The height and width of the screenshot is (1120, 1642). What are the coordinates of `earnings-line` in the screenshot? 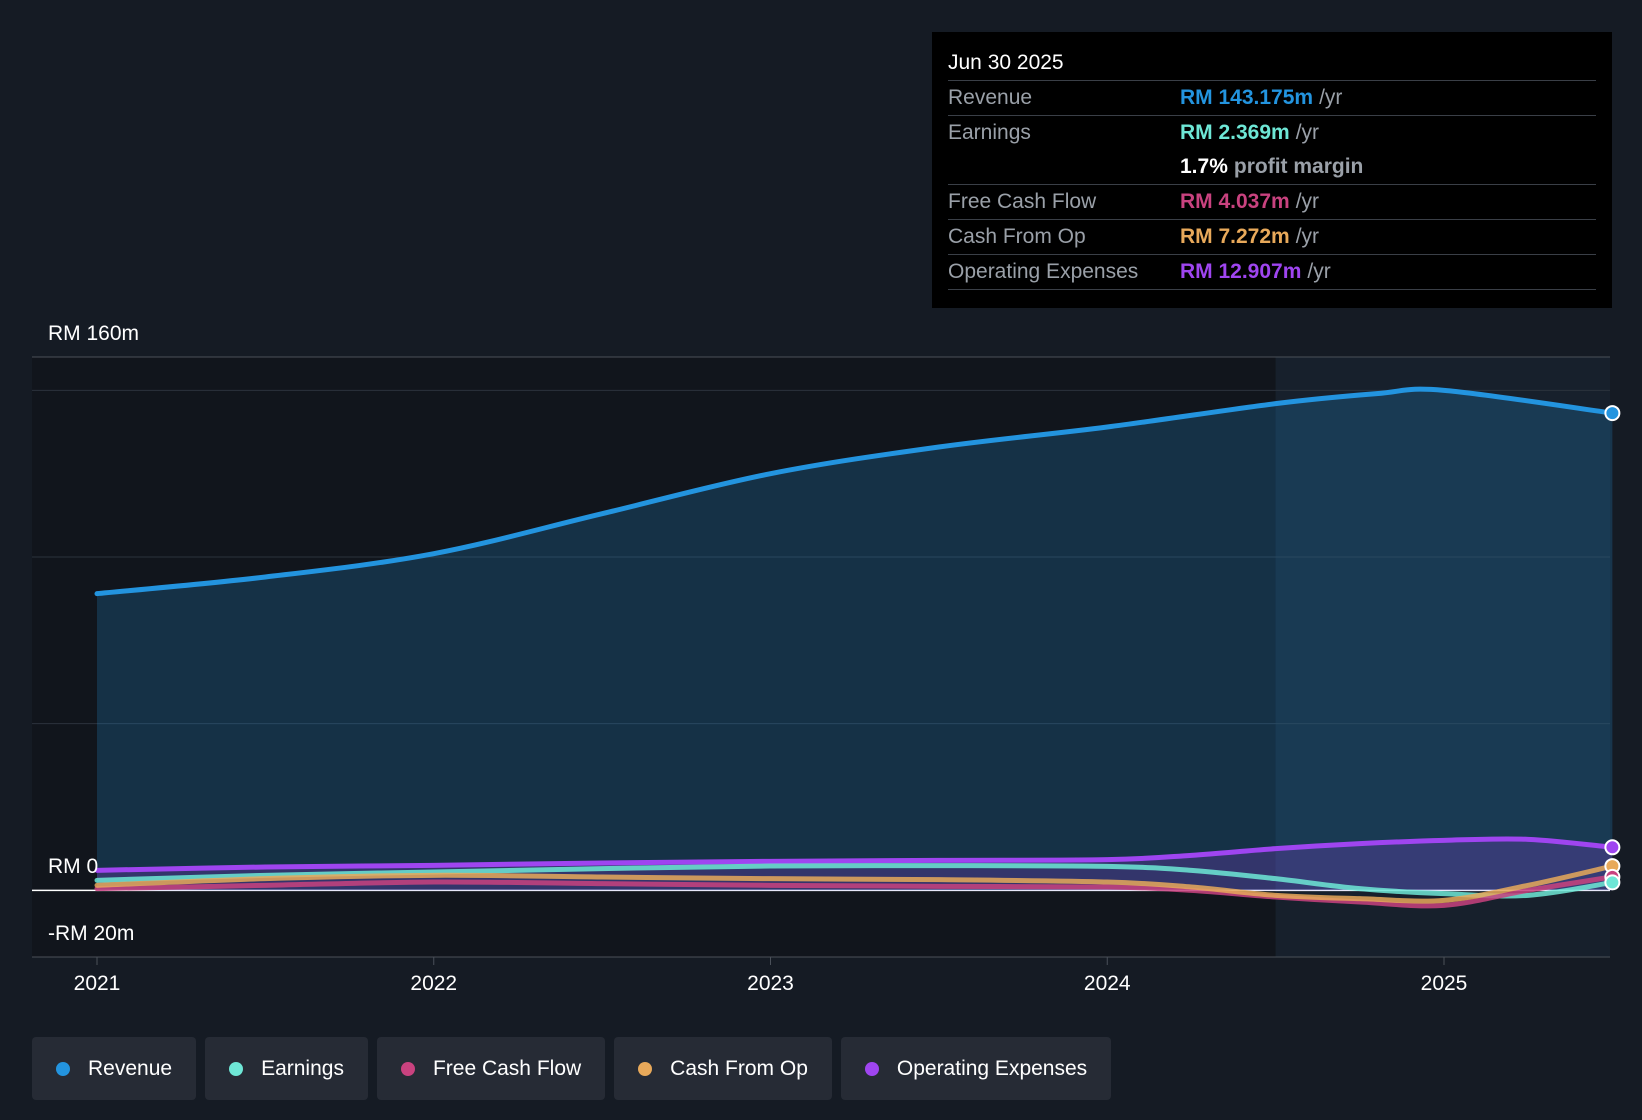 It's located at (854, 881).